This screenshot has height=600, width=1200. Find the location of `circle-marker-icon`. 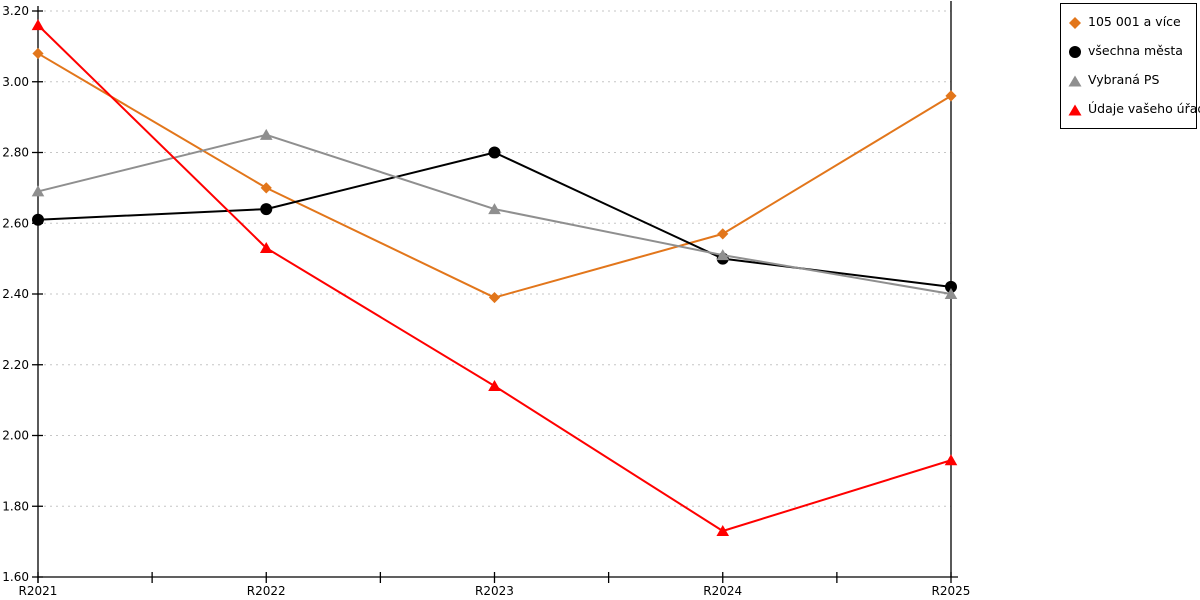

circle-marker-icon is located at coordinates (1075, 51).